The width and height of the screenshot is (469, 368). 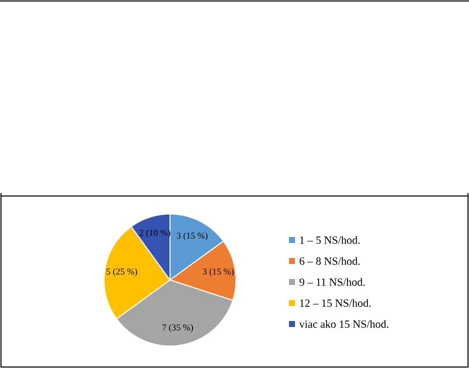 I want to click on legend-label: 9 – 11 NS/hod., so click(x=332, y=282).